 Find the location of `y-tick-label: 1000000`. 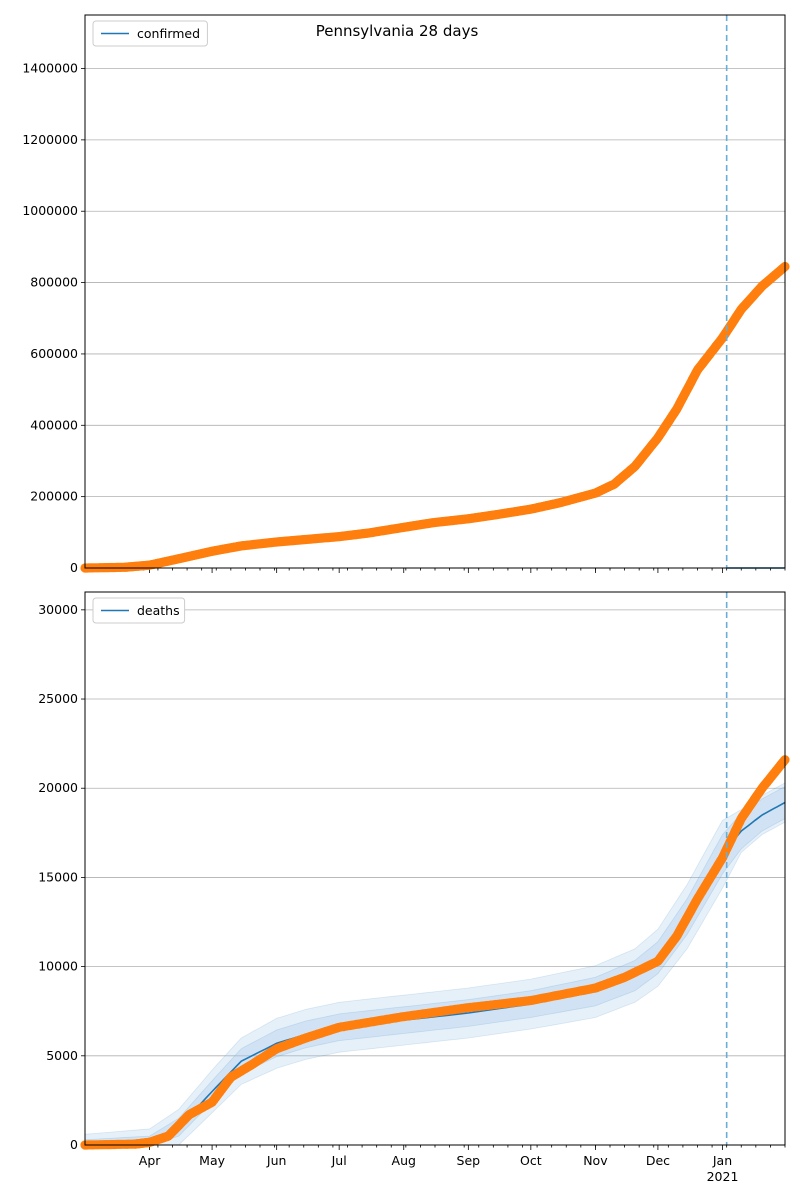

y-tick-label: 1000000 is located at coordinates (50, 210).